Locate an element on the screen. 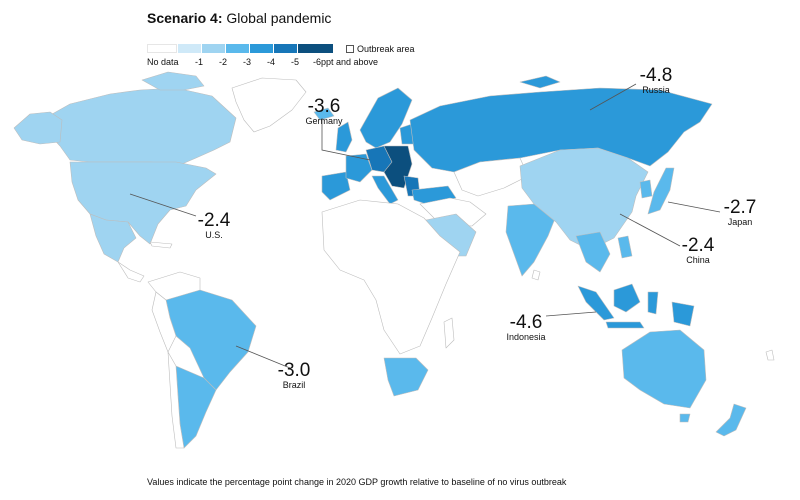 This screenshot has height=500, width=800. iceland is located at coordinates (324, 114).